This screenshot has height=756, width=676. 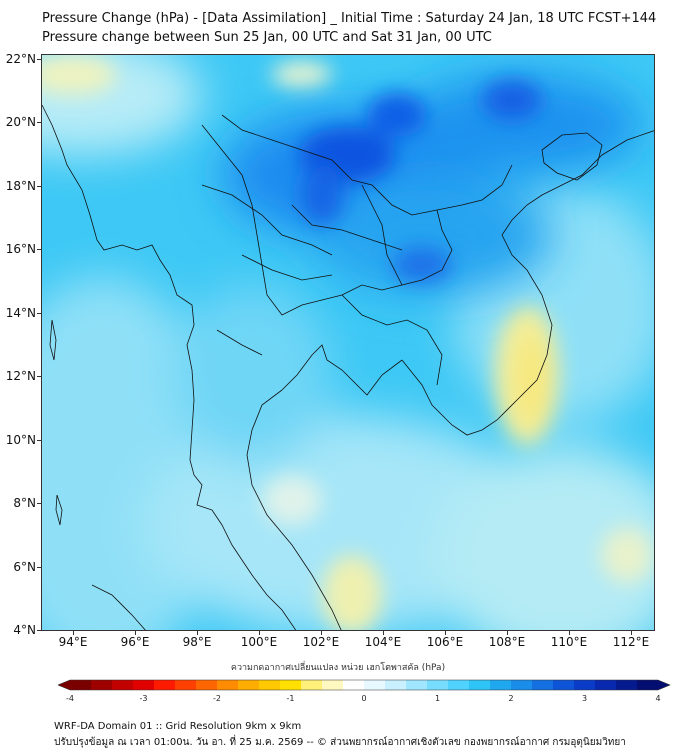 I want to click on colorbar-outline, so click(x=364, y=685).